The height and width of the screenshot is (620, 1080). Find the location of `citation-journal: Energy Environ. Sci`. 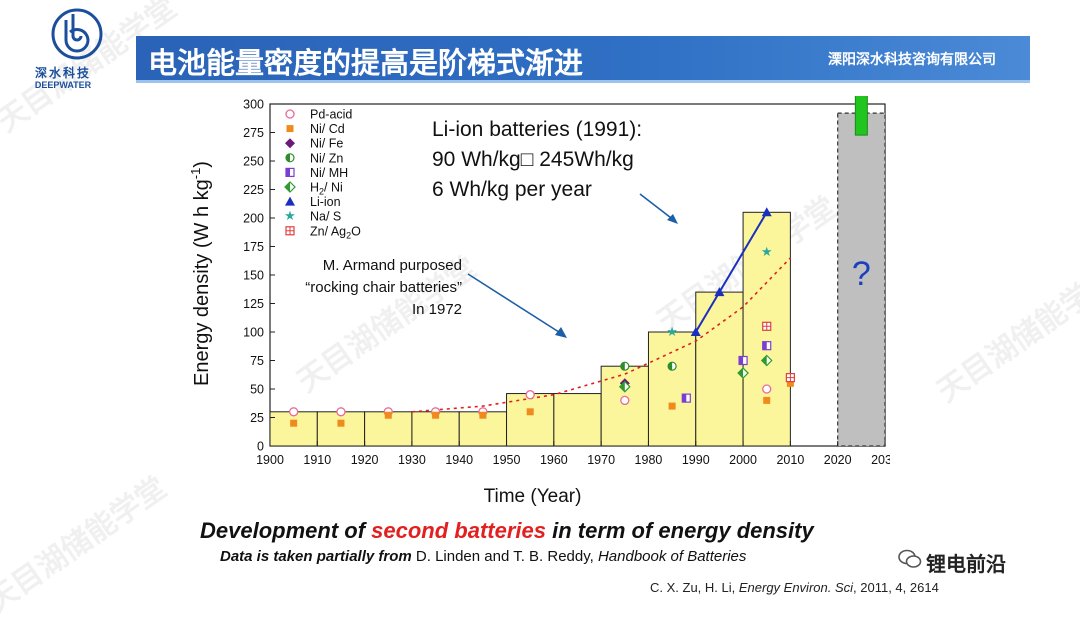

citation-journal: Energy Environ. Sci is located at coordinates (796, 587).